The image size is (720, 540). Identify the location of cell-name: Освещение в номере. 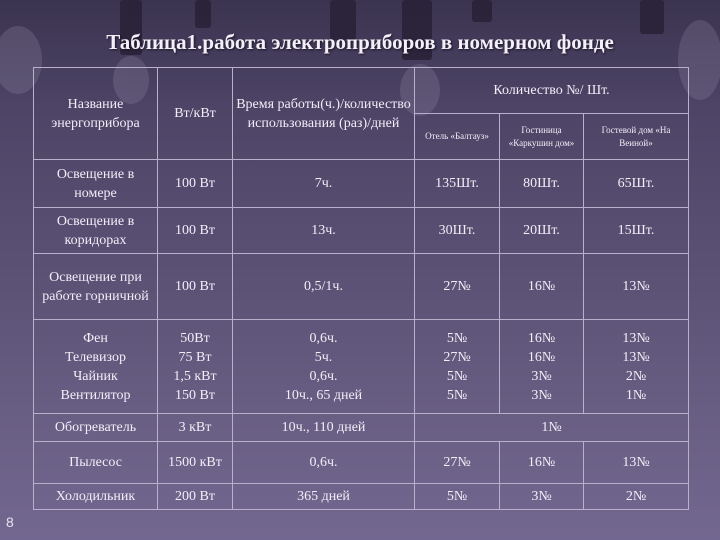
(95, 183).